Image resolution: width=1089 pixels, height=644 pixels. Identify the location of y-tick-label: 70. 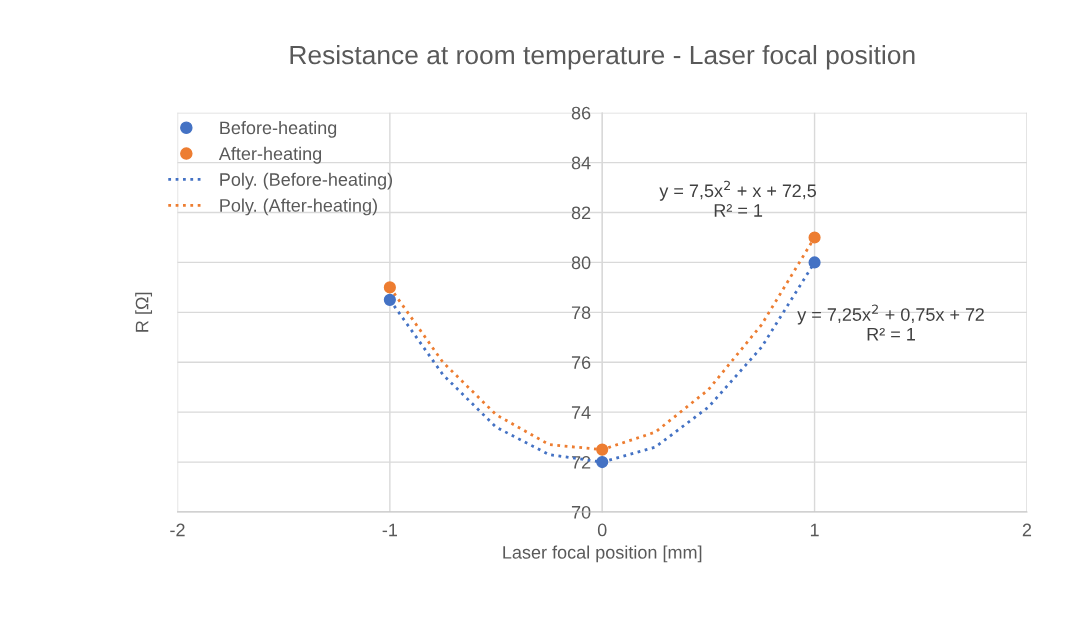
(581, 512).